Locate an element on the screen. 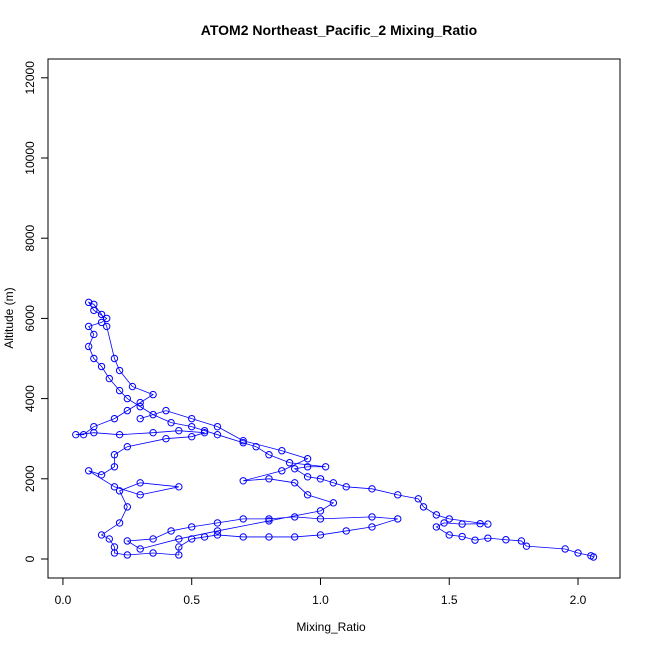  x-tick-label: 1.5 is located at coordinates (449, 600).